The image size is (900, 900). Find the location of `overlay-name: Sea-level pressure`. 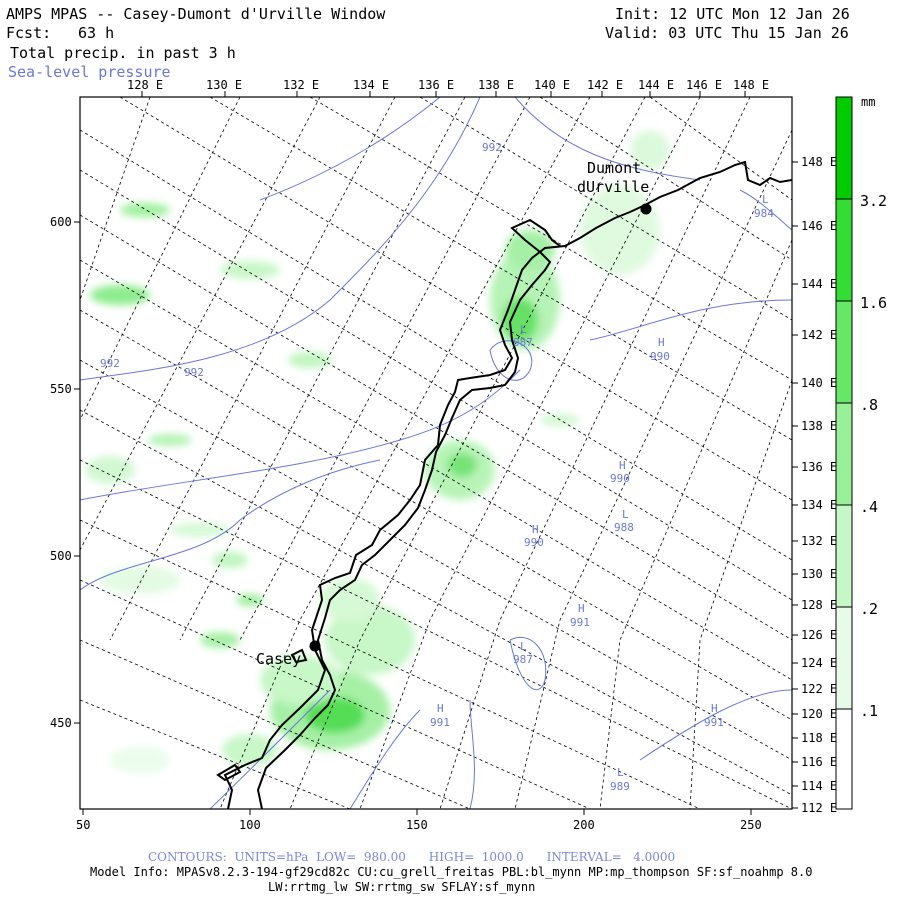

overlay-name: Sea-level pressure is located at coordinates (89, 72).